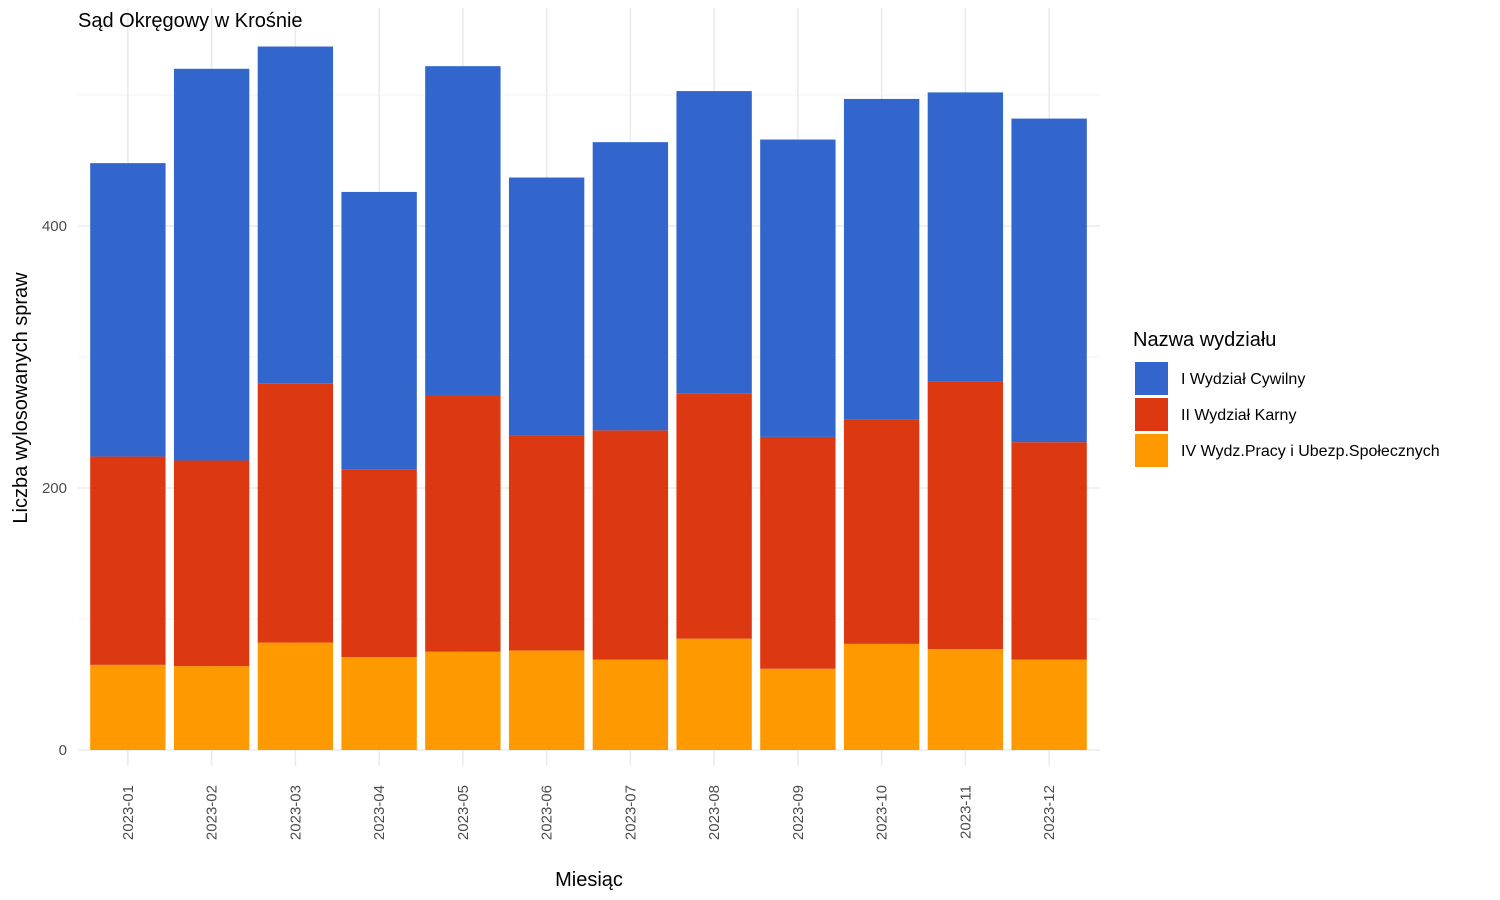 This screenshot has width=1500, height=900. I want to click on x-tick-label: 2023-11, so click(965, 812).